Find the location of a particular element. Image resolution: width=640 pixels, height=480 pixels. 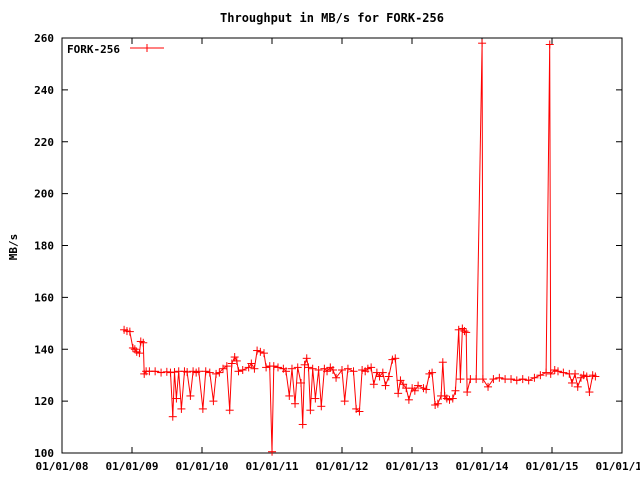

x-tick-label: 01/01/08 is located at coordinates (62, 466).